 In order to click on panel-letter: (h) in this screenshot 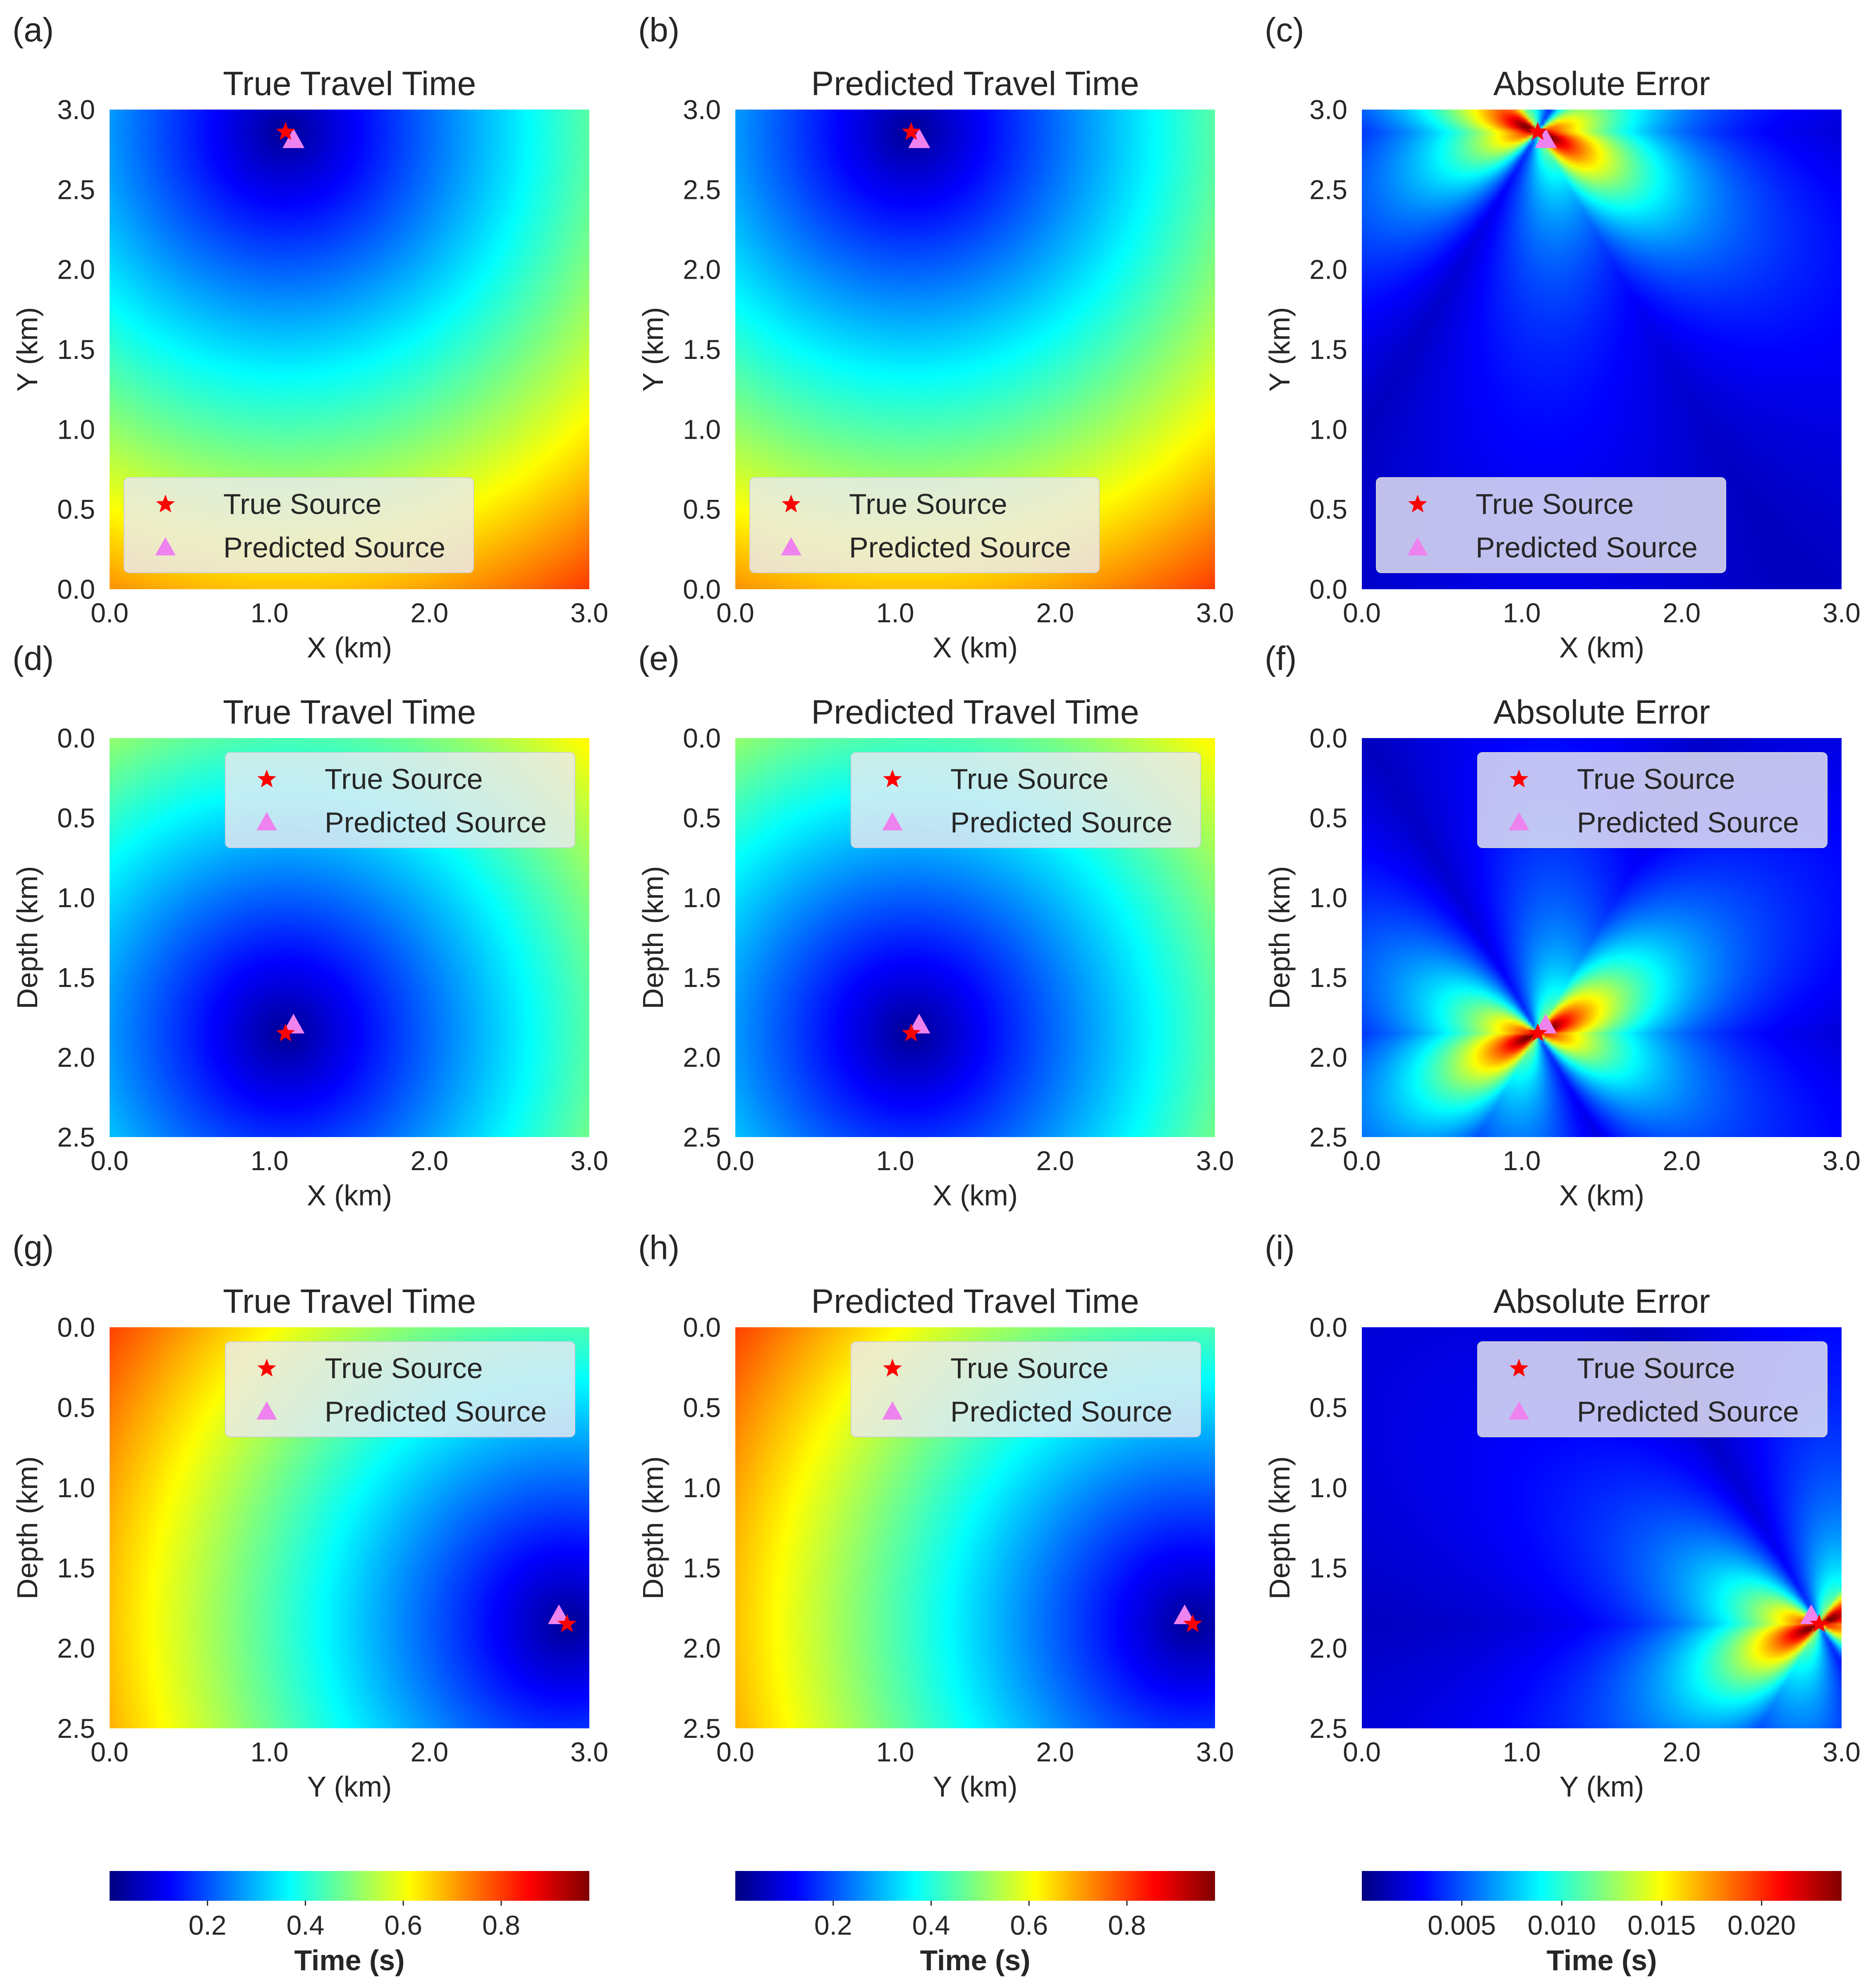, I will do `click(658, 1248)`.